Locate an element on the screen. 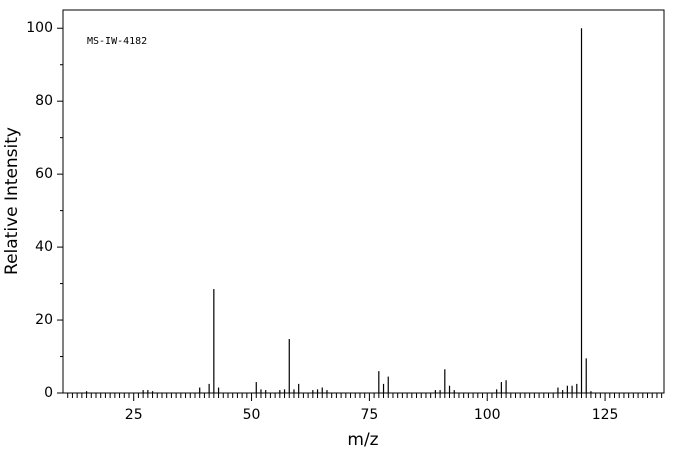 This screenshot has height=455, width=676. y-tick-label: 20 is located at coordinates (44, 320).